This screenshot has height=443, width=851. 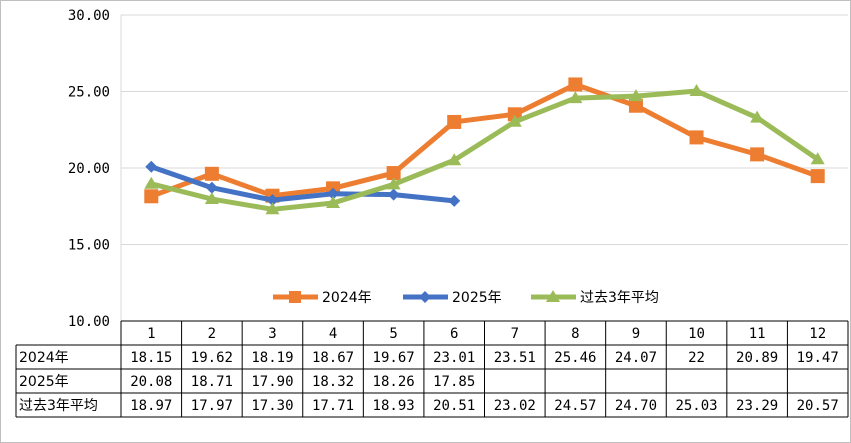 What do you see at coordinates (89, 16) in the screenshot?
I see `y-tick-label: 30.00` at bounding box center [89, 16].